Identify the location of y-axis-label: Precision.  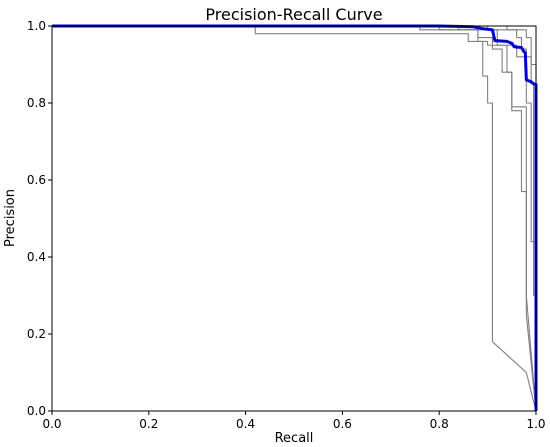
(10, 218).